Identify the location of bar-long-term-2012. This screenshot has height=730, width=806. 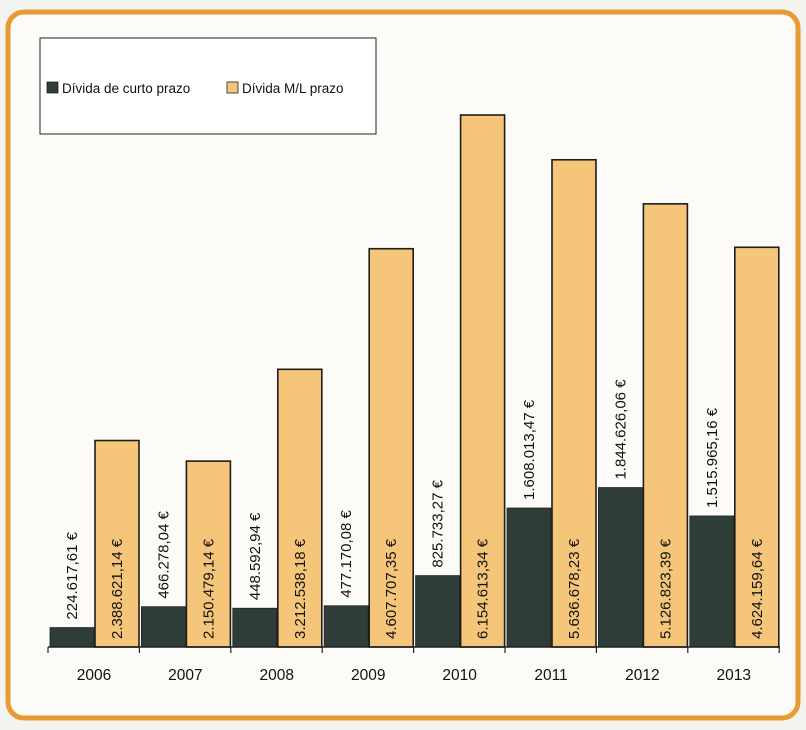
(665, 425).